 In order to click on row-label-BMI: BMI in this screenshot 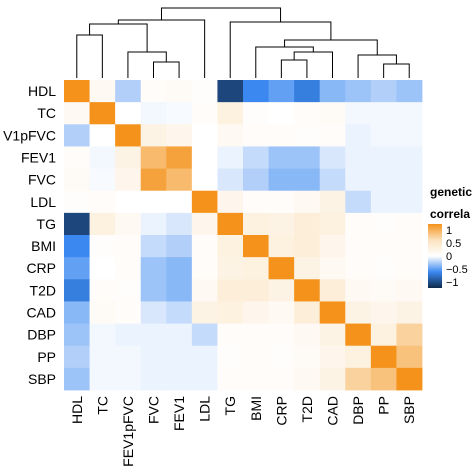, I will do `click(43, 246)`.